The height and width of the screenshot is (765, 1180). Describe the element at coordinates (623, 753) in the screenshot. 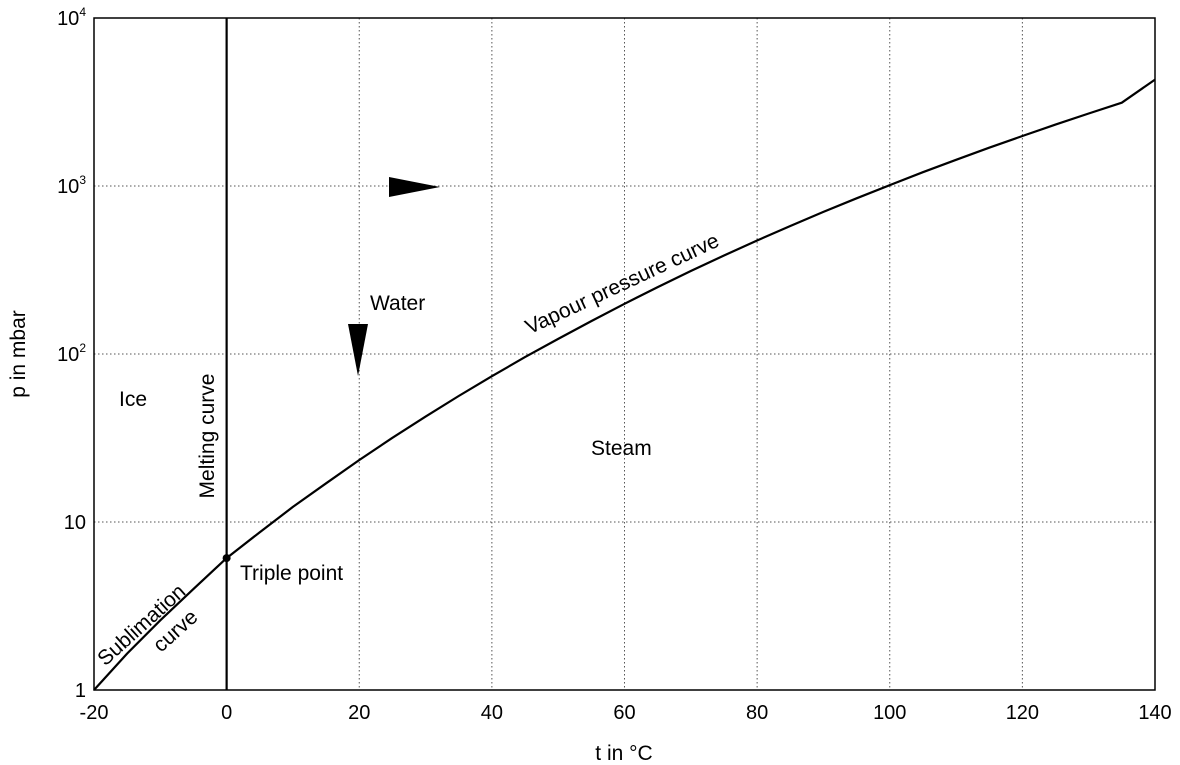

I see `x-axis-title: t in °C` at that location.